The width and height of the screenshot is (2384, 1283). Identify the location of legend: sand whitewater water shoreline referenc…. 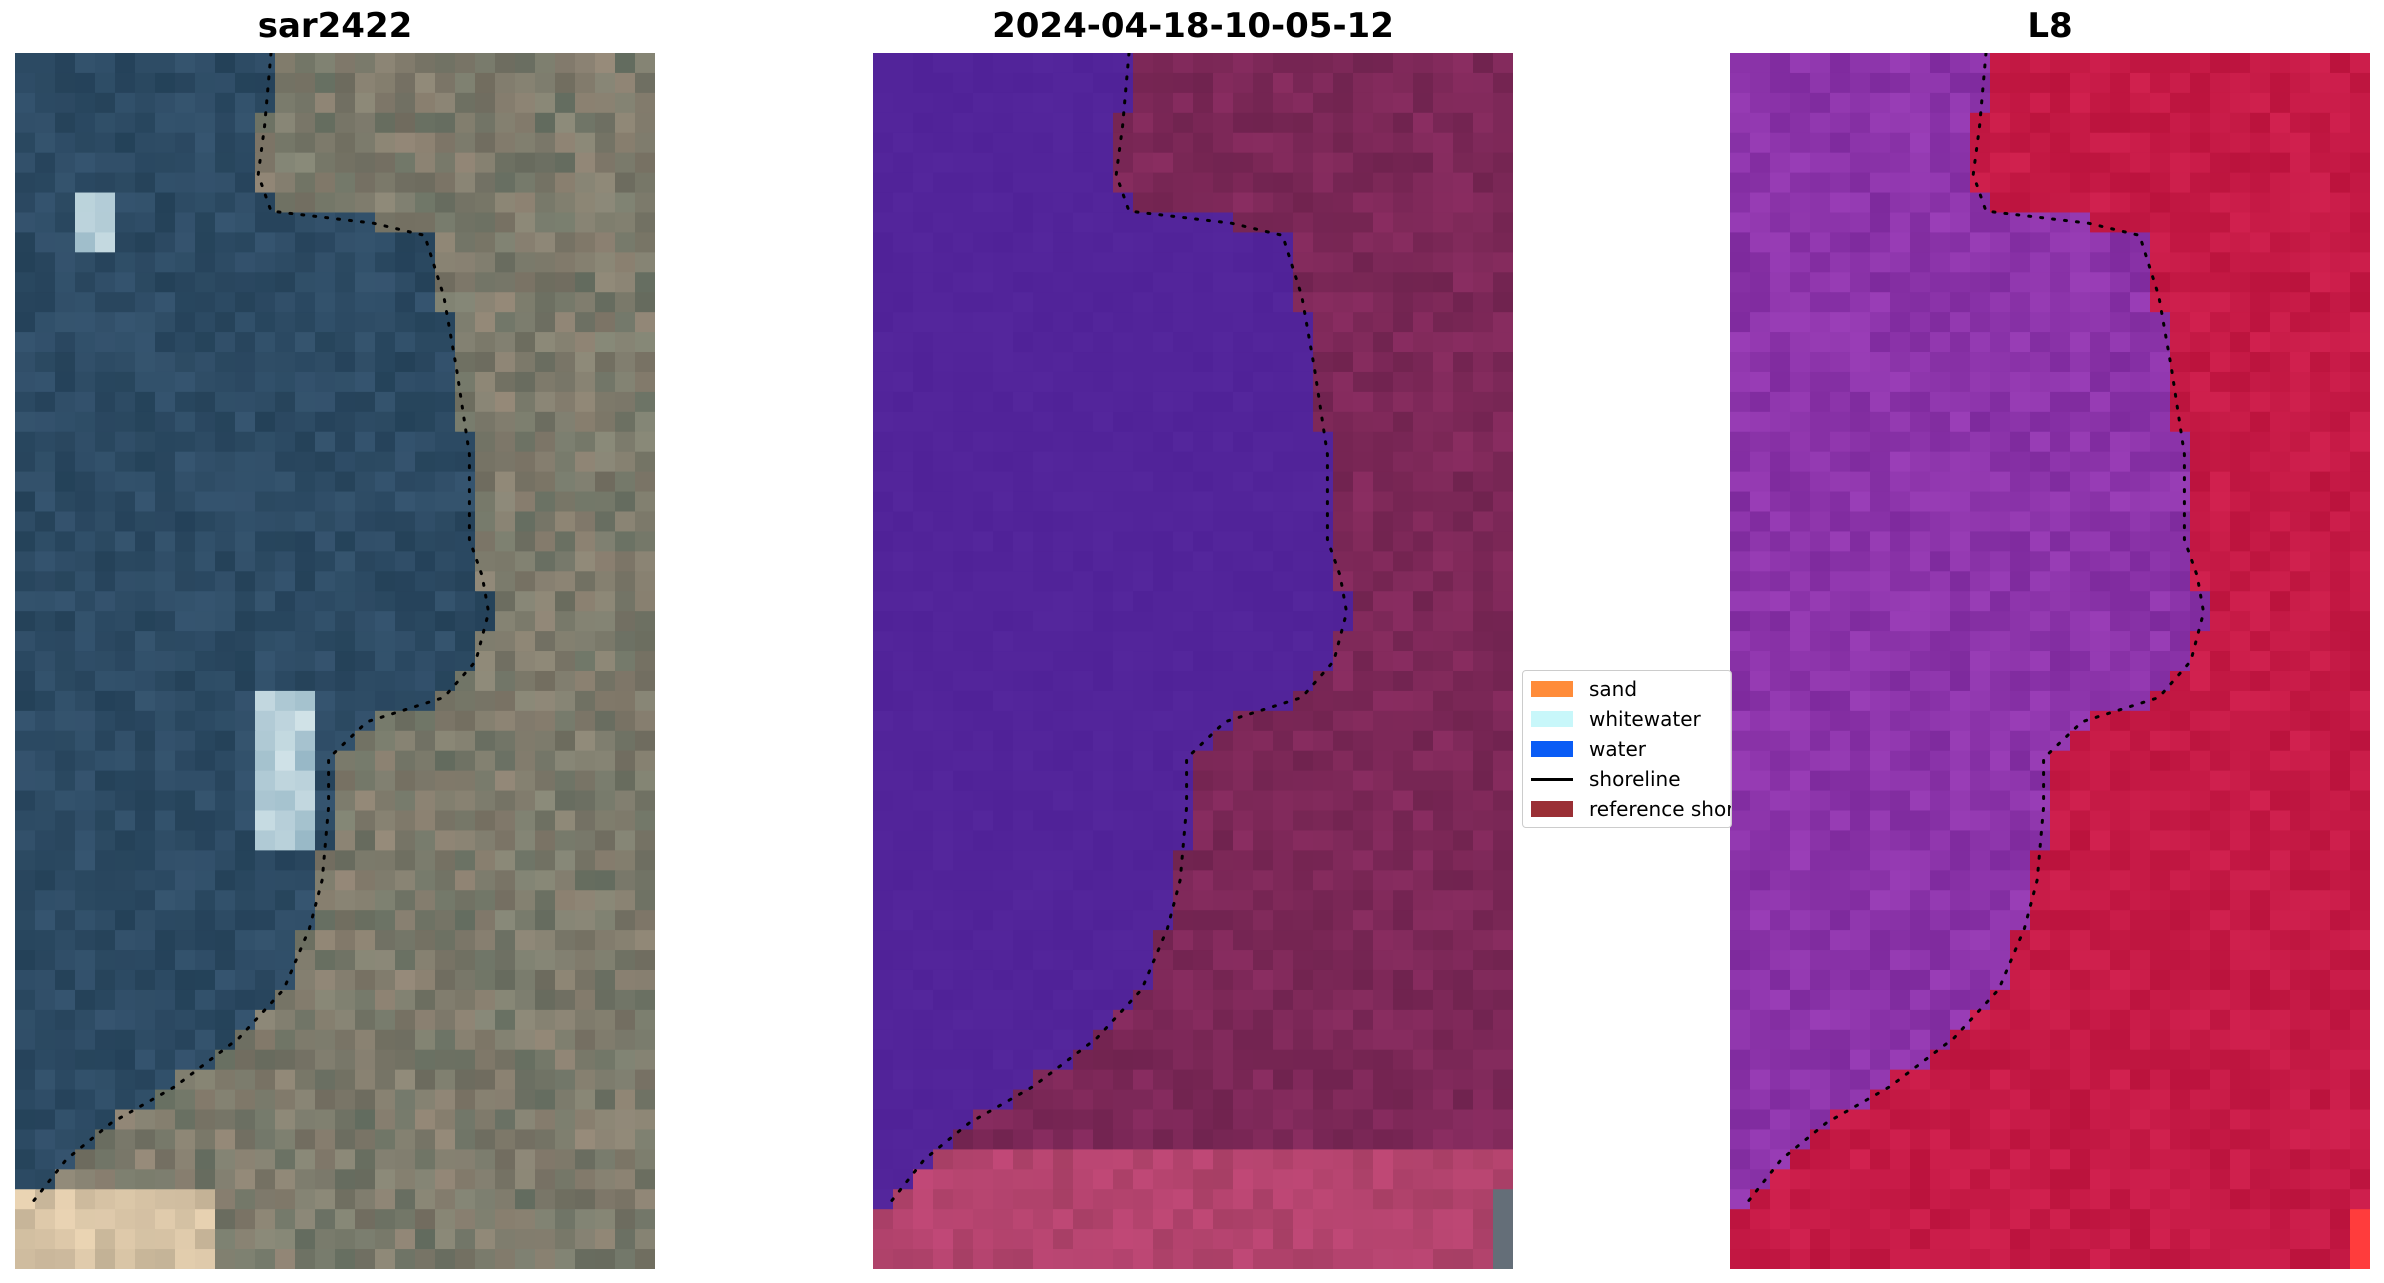
(1627, 749).